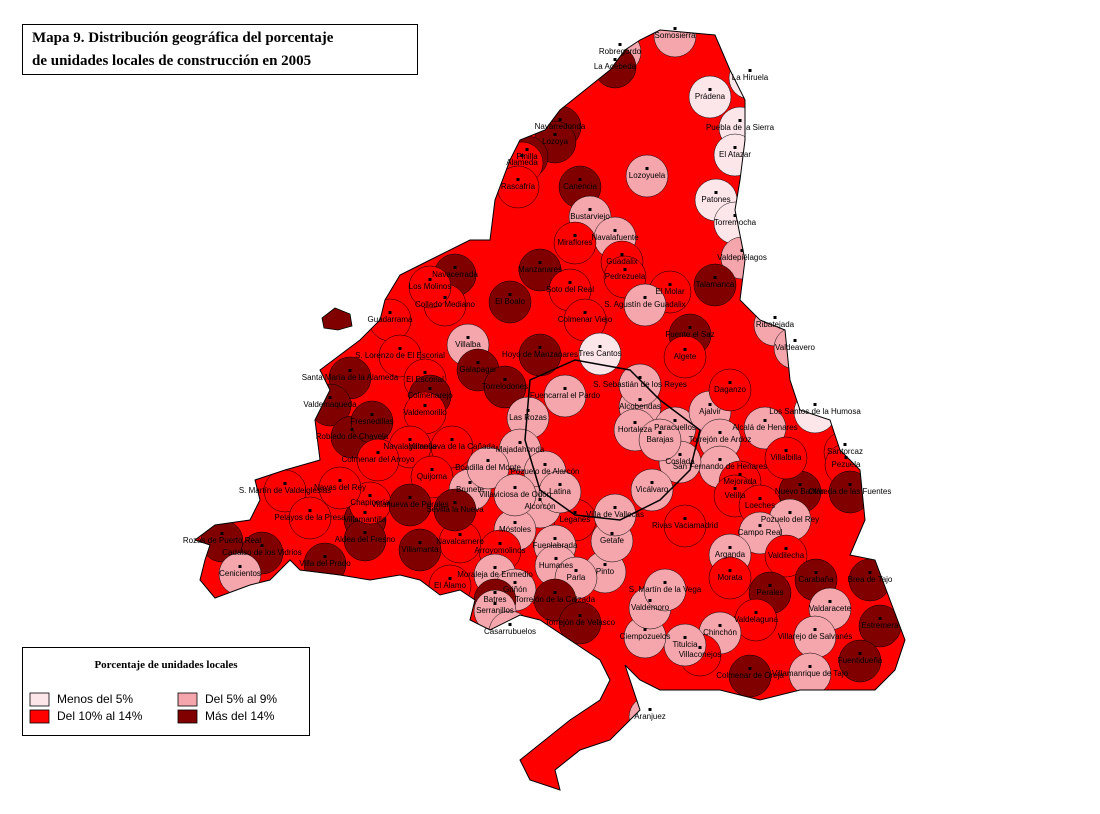 The height and width of the screenshot is (814, 1100). Describe the element at coordinates (95, 699) in the screenshot. I see `legend-label: Menos del 5%` at that location.